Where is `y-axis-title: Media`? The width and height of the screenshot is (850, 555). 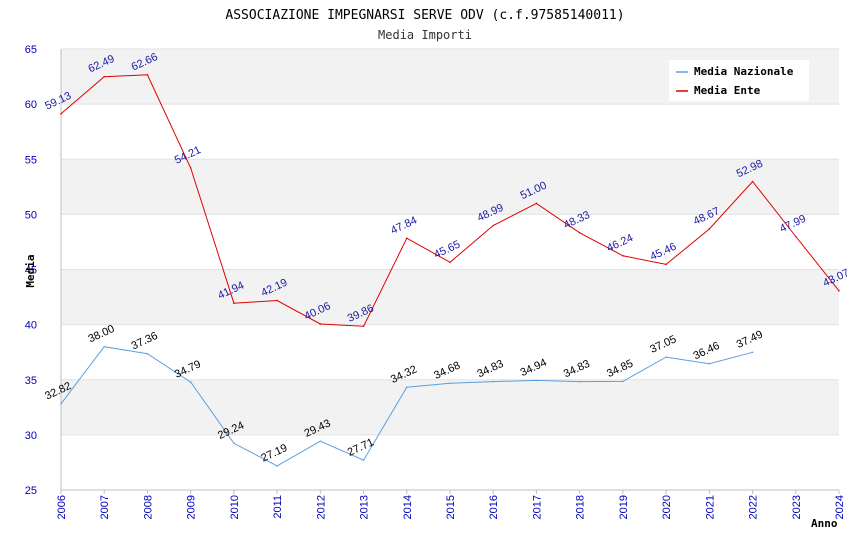 y-axis-title: Media is located at coordinates (30, 270).